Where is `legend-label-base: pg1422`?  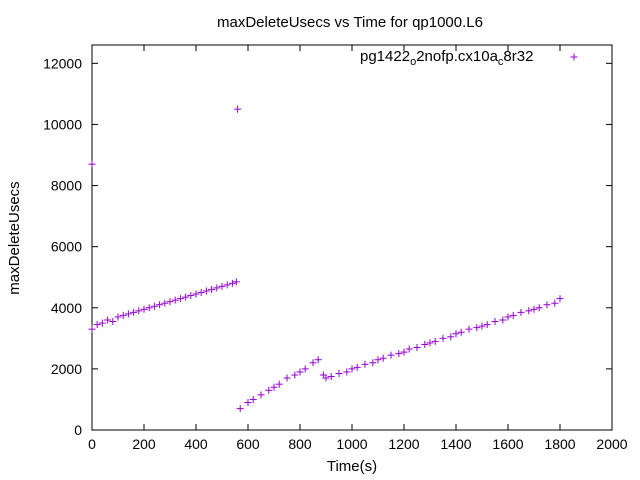 legend-label-base: pg1422 is located at coordinates (385, 56).